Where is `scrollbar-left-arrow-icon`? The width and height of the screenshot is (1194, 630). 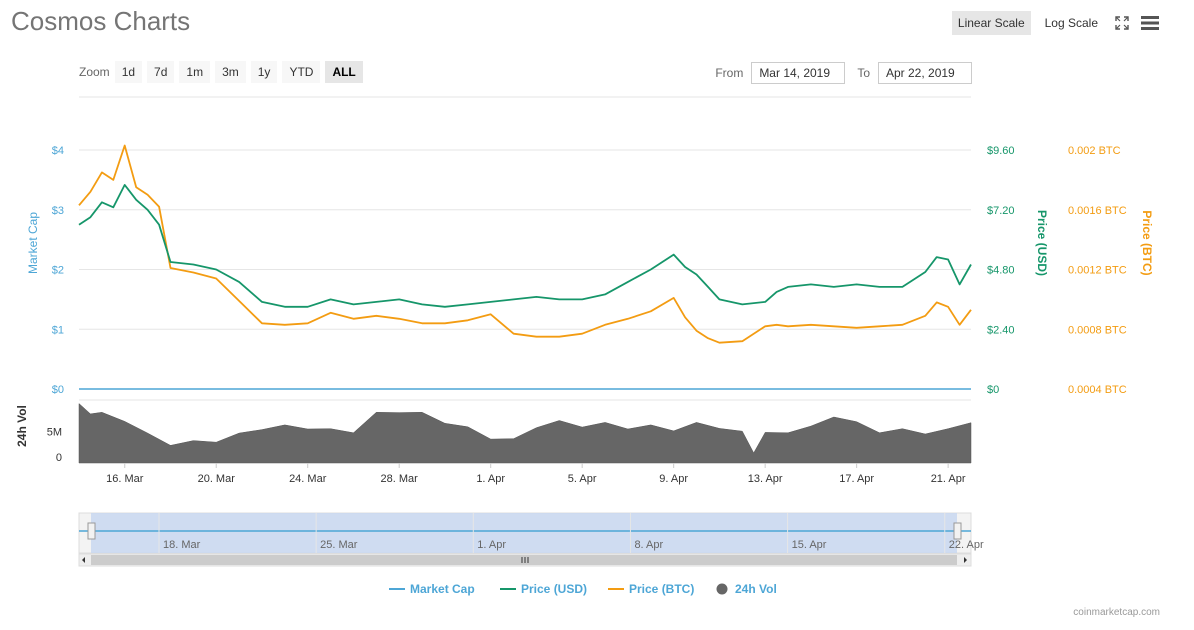
scrollbar-left-arrow-icon is located at coordinates (83, 560).